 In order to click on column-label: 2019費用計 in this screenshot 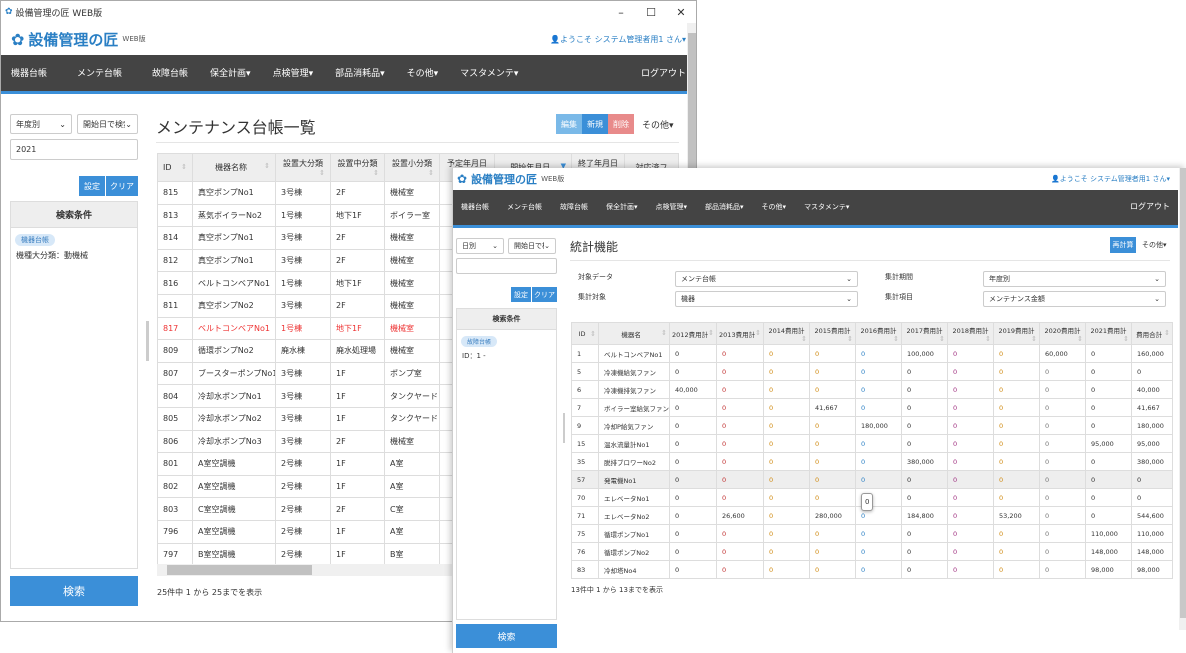, I will do `click(1016, 330)`.